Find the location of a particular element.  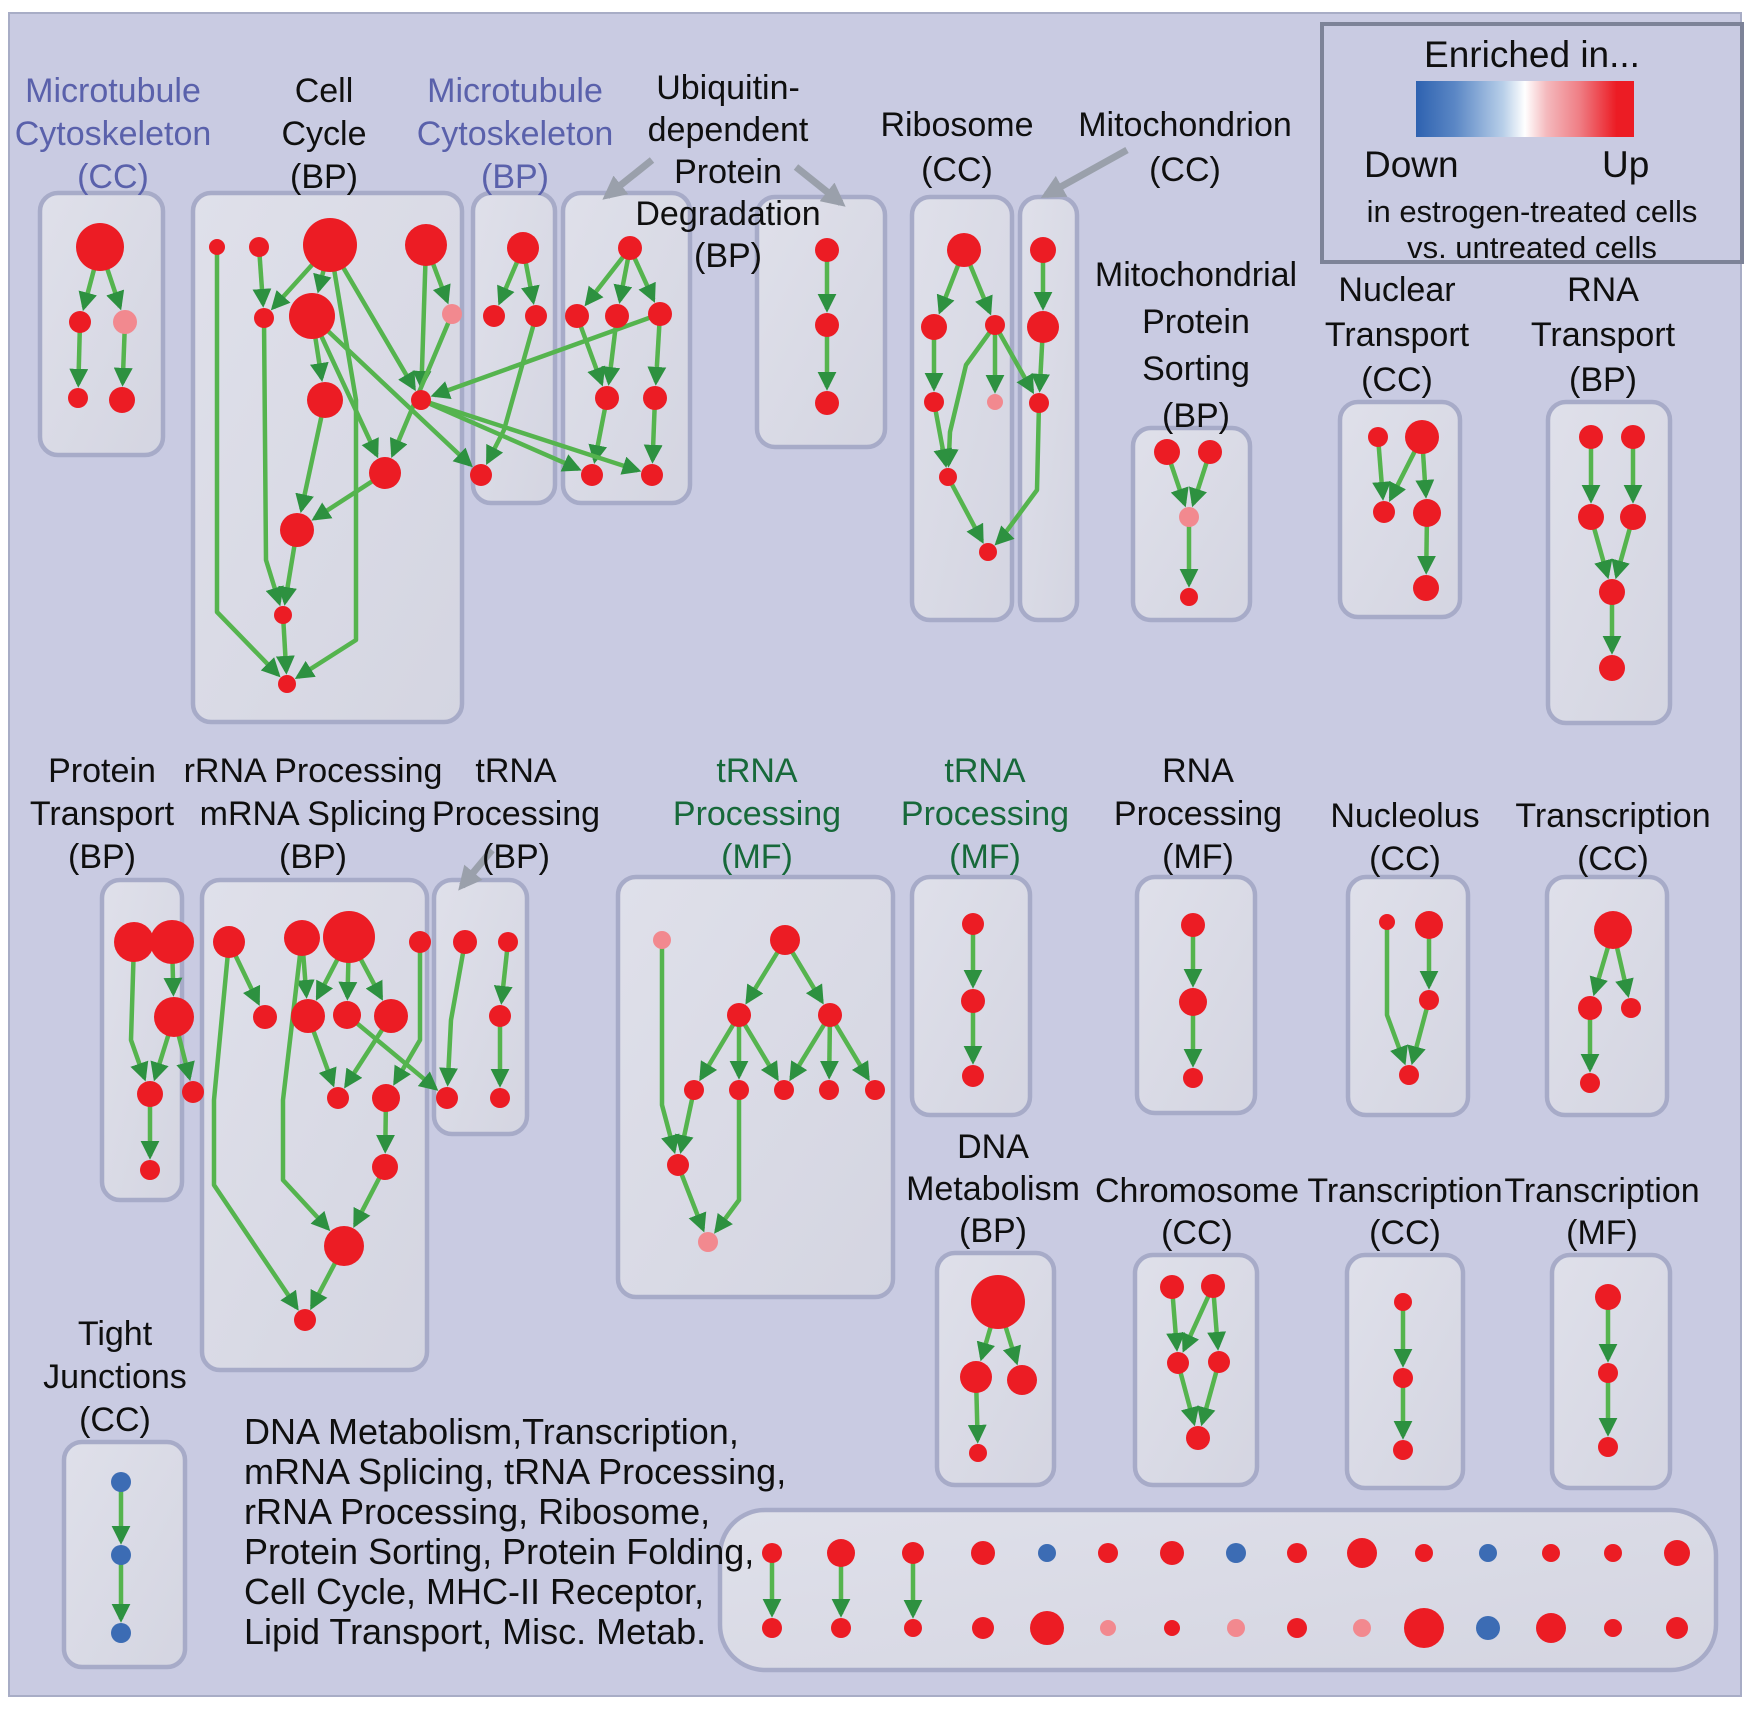

legend-up-label: Up is located at coordinates (1626, 164).